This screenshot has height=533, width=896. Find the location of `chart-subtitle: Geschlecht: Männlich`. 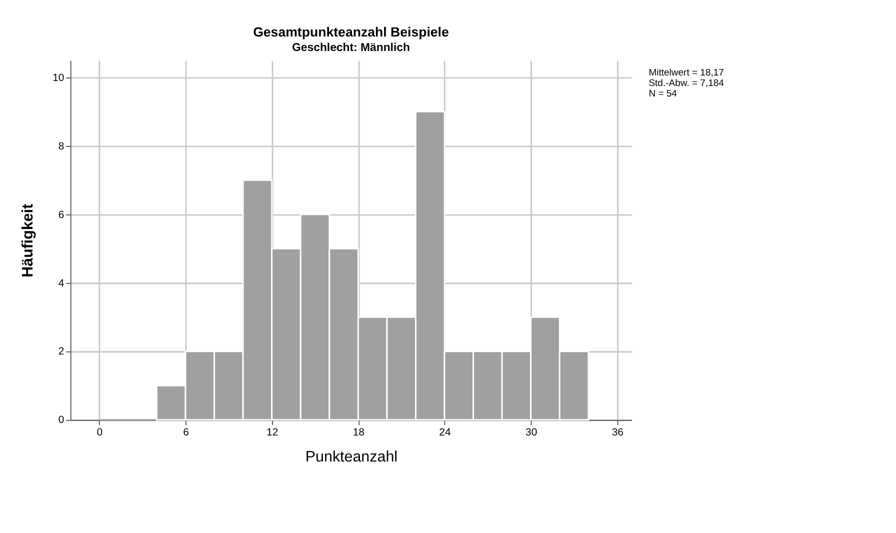

chart-subtitle: Geschlecht: Männlich is located at coordinates (351, 48).